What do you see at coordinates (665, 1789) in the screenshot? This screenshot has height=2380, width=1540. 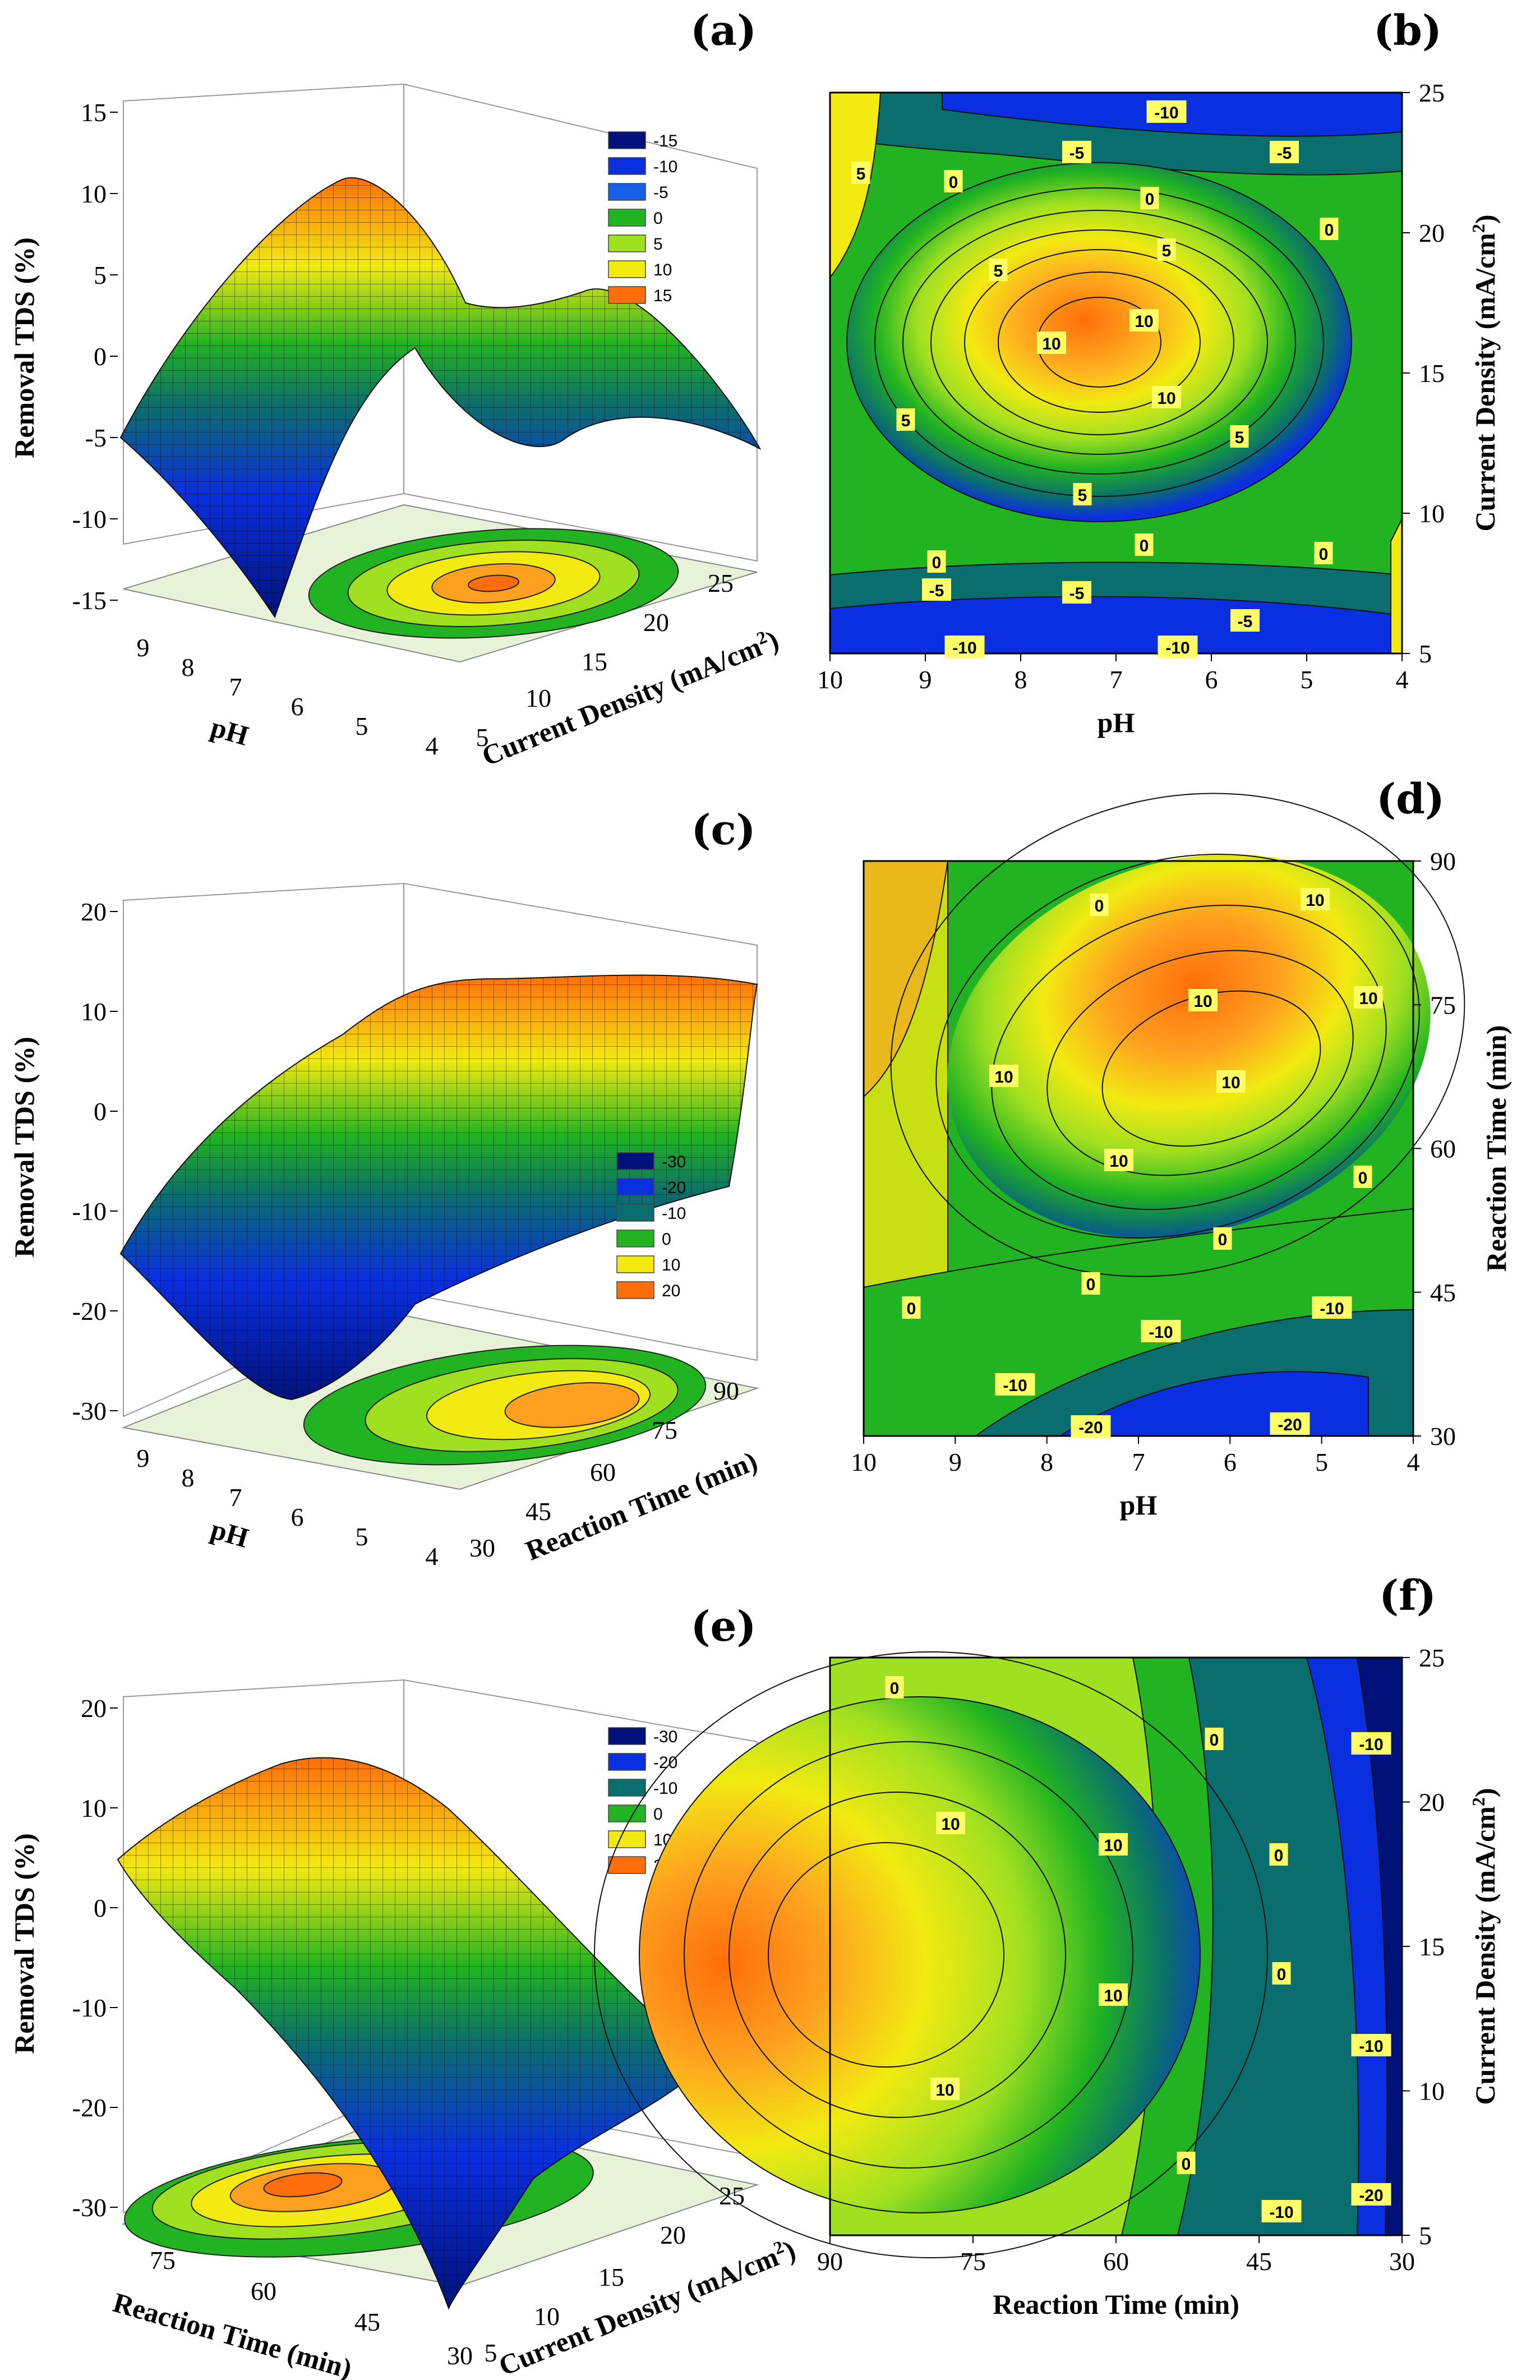 I see `legend-label: -10` at bounding box center [665, 1789].